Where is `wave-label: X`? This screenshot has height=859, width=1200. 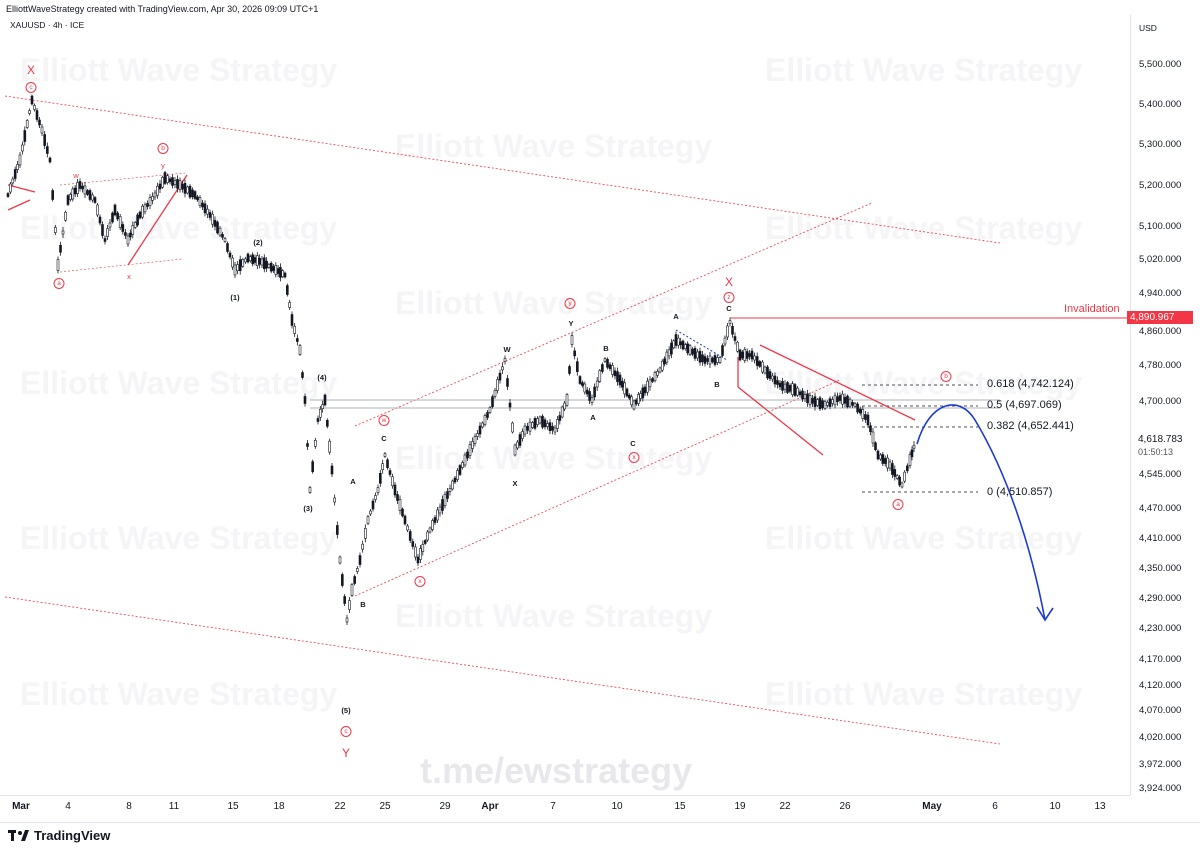 wave-label: X is located at coordinates (515, 483).